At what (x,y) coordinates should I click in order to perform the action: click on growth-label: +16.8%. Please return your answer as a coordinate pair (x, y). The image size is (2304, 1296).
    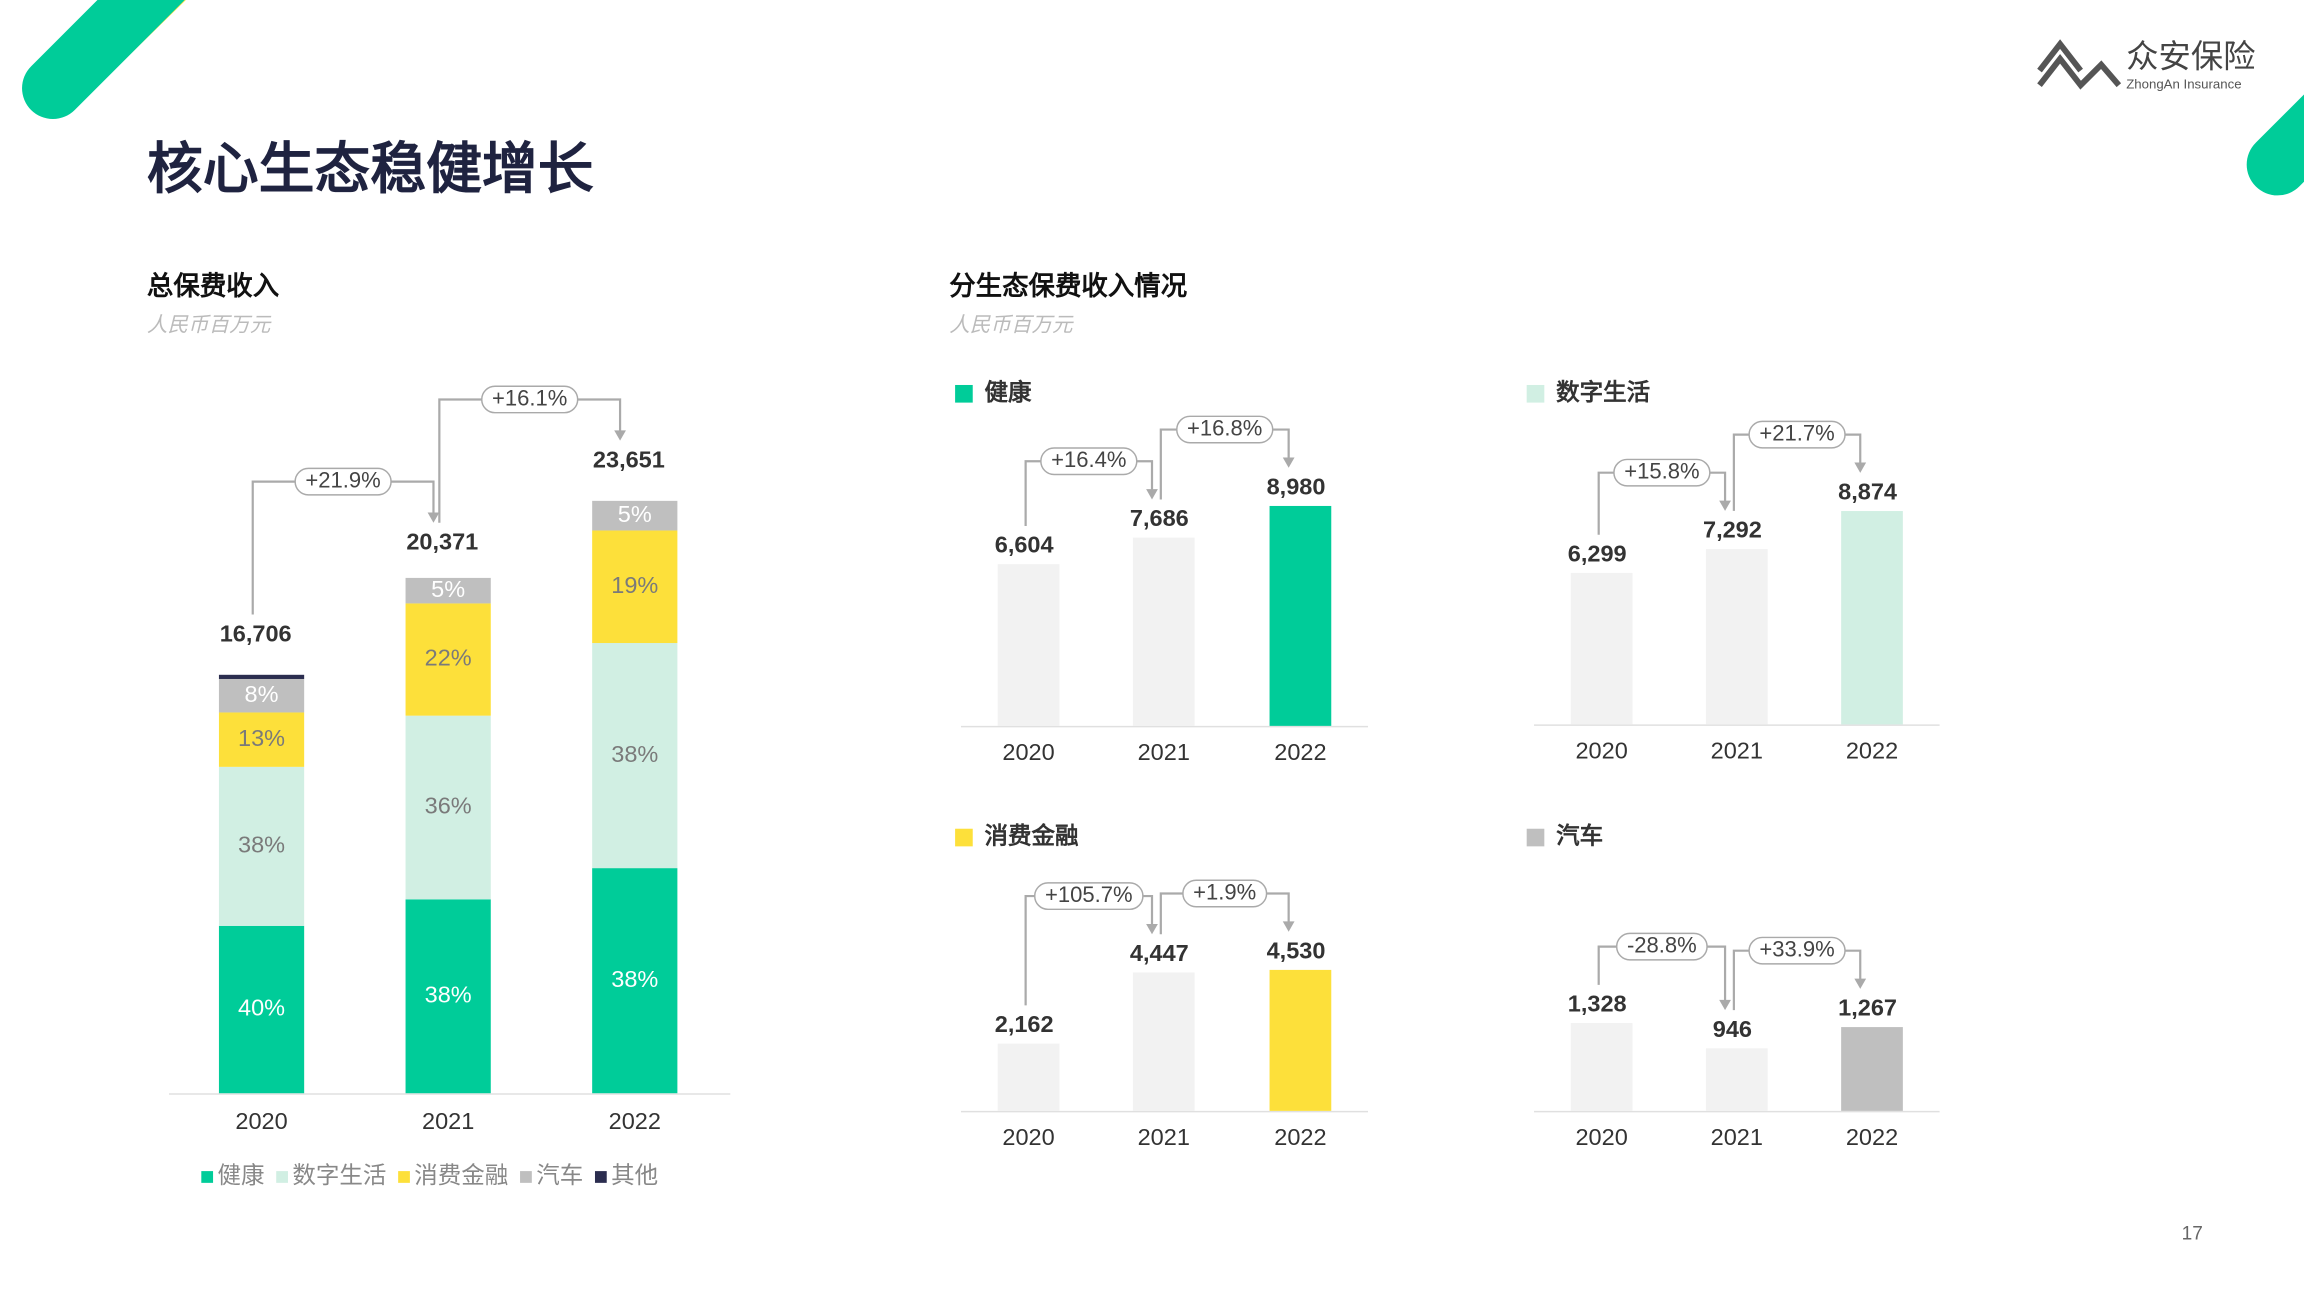
    Looking at the image, I should click on (1224, 427).